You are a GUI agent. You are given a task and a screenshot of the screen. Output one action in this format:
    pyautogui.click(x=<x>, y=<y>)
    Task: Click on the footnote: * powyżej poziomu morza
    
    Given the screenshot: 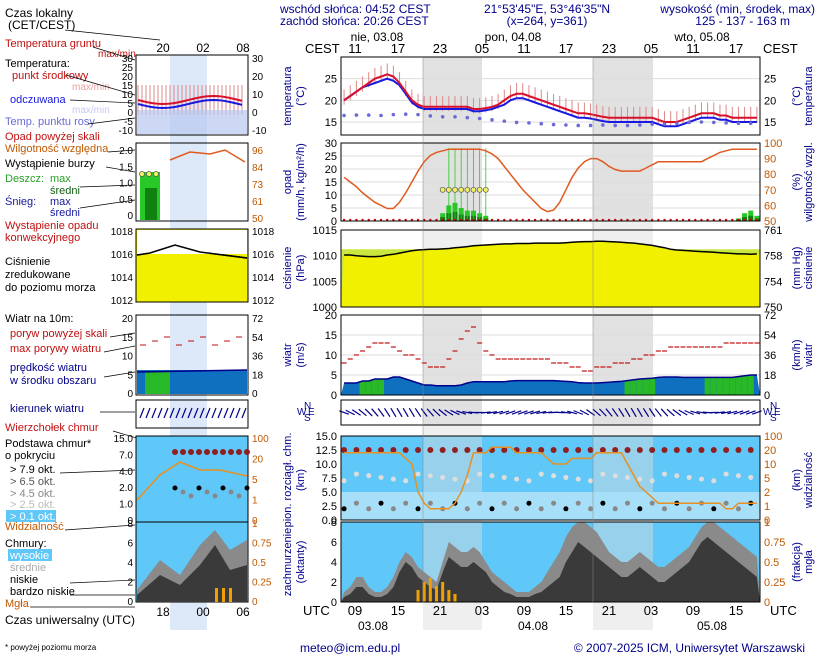 What is the action you would take?
    pyautogui.click(x=51, y=647)
    